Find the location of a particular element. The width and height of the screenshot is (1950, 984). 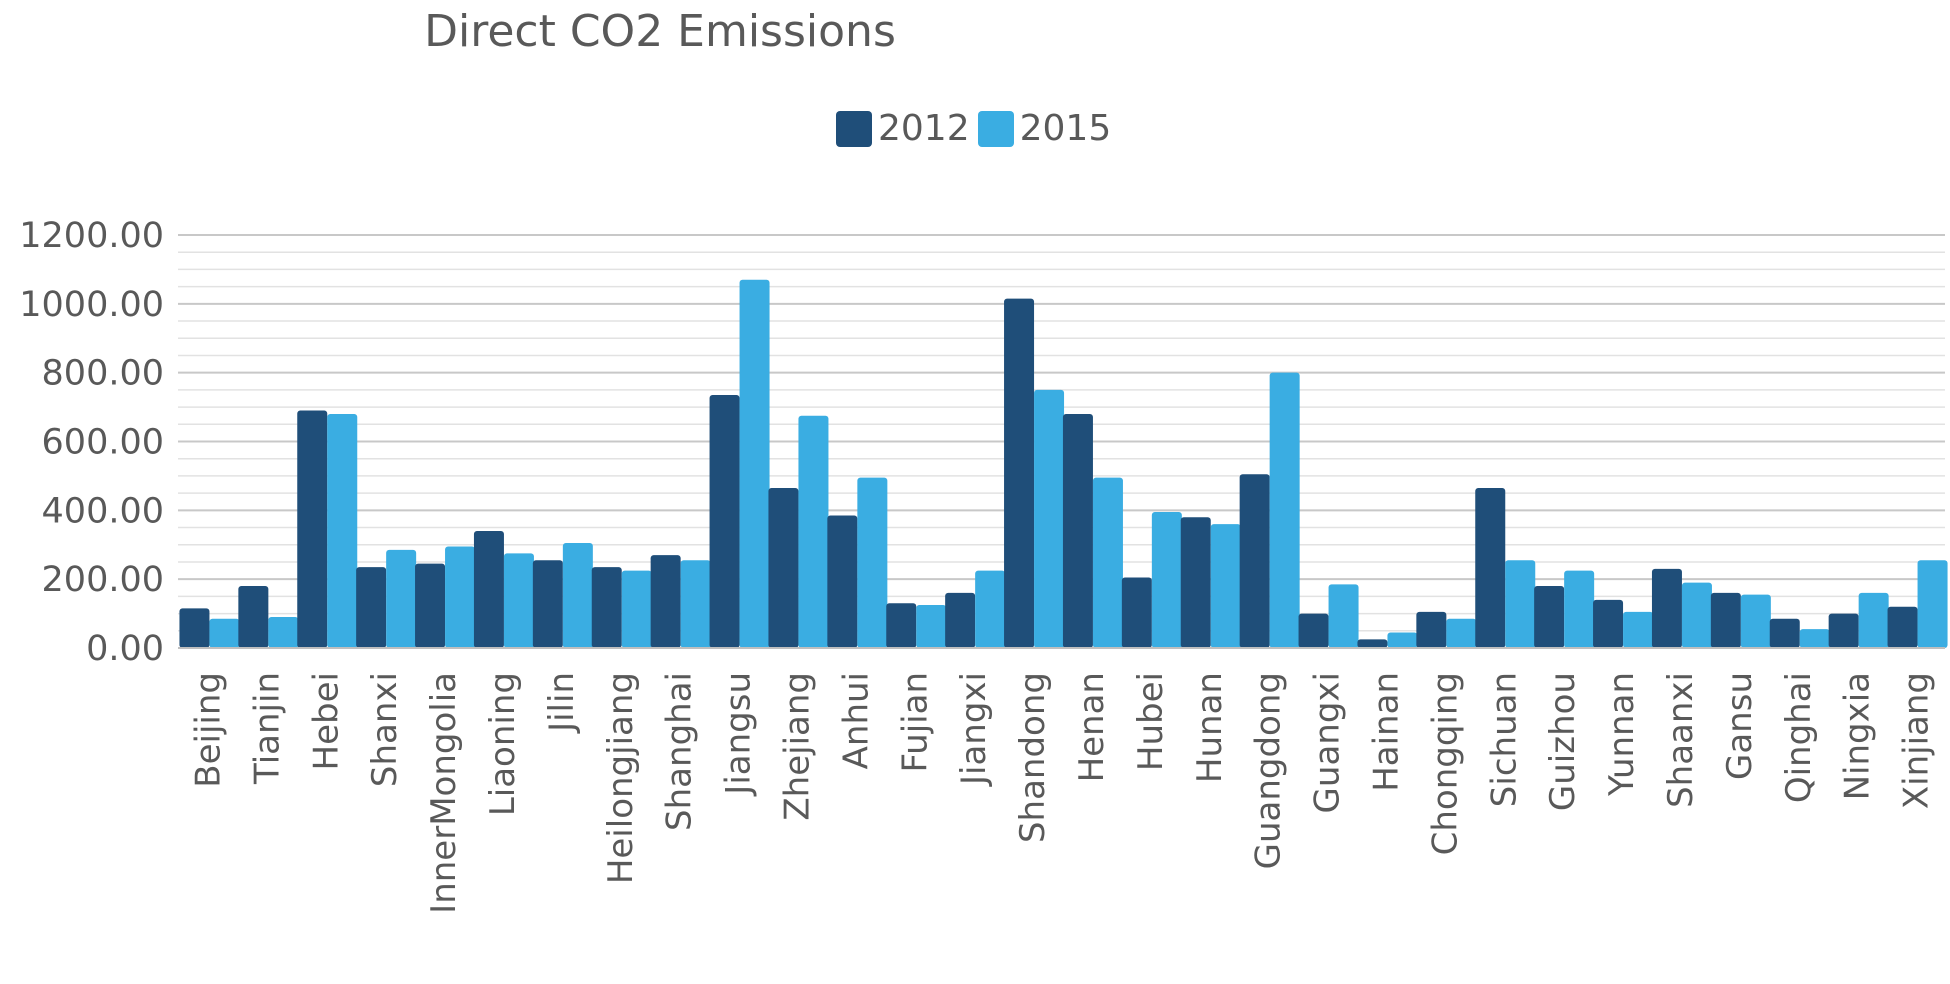

y-tick-label: 800.00 is located at coordinates (103, 374).